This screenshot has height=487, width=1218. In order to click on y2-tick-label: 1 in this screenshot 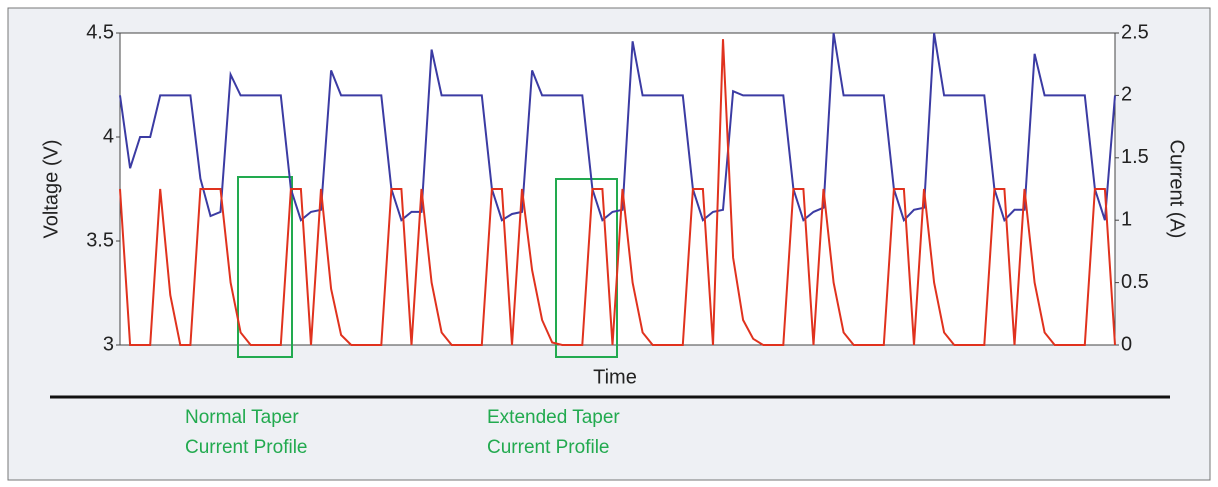, I will do `click(1126, 219)`.